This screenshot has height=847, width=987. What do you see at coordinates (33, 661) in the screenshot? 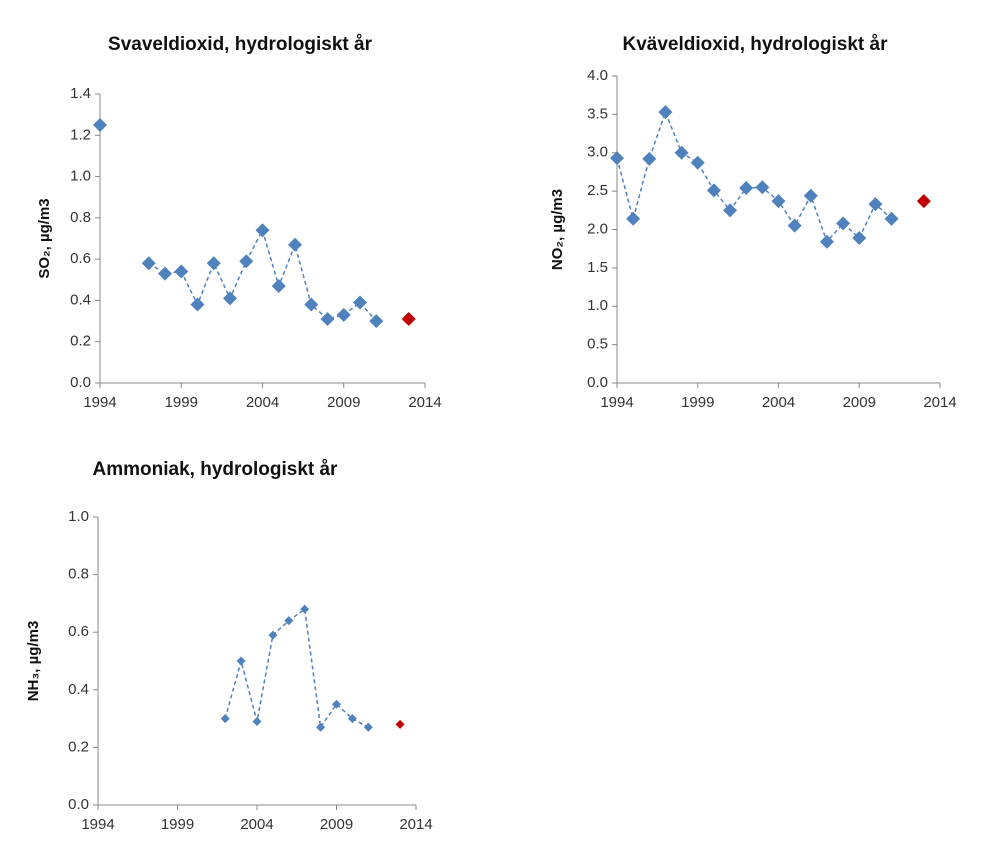
I see `y-axis-label: NH₃, µg/m3` at bounding box center [33, 661].